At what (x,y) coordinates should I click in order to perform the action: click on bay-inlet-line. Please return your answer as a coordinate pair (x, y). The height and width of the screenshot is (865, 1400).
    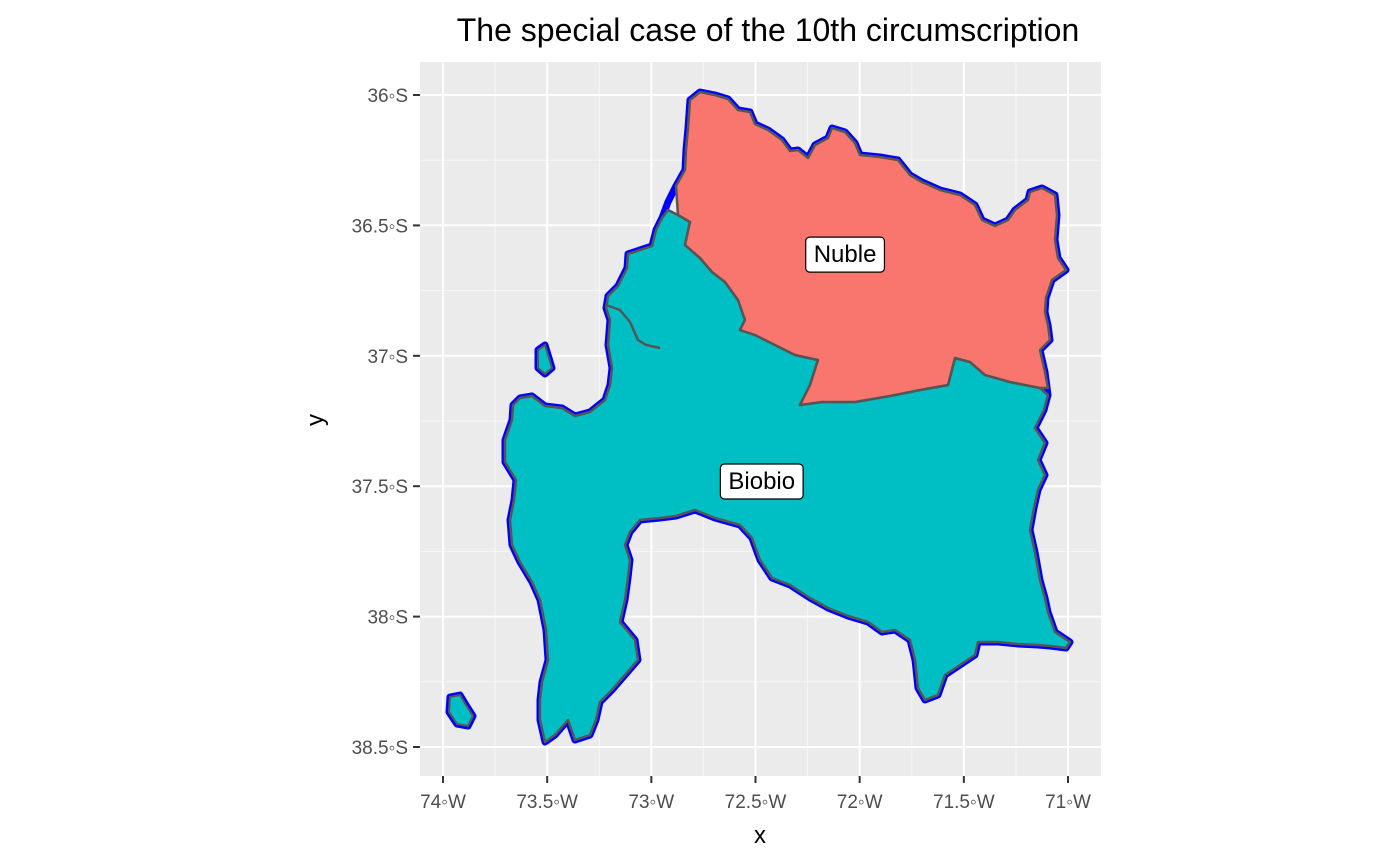
    Looking at the image, I should click on (633, 326).